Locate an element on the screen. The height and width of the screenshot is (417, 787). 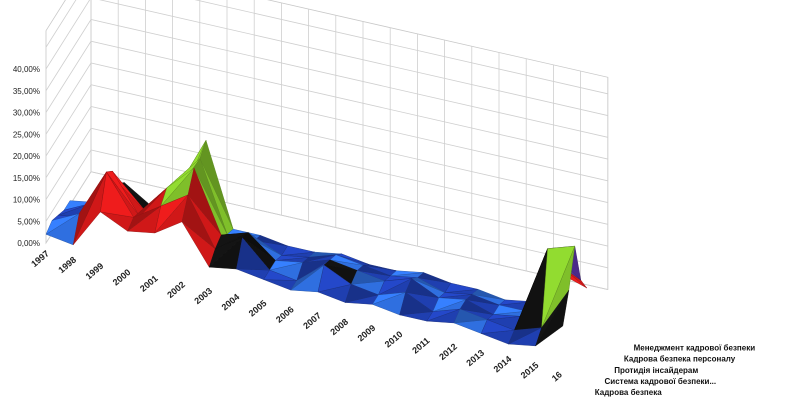
series-tick-label: Протидія інсайдерам is located at coordinates (656, 370).